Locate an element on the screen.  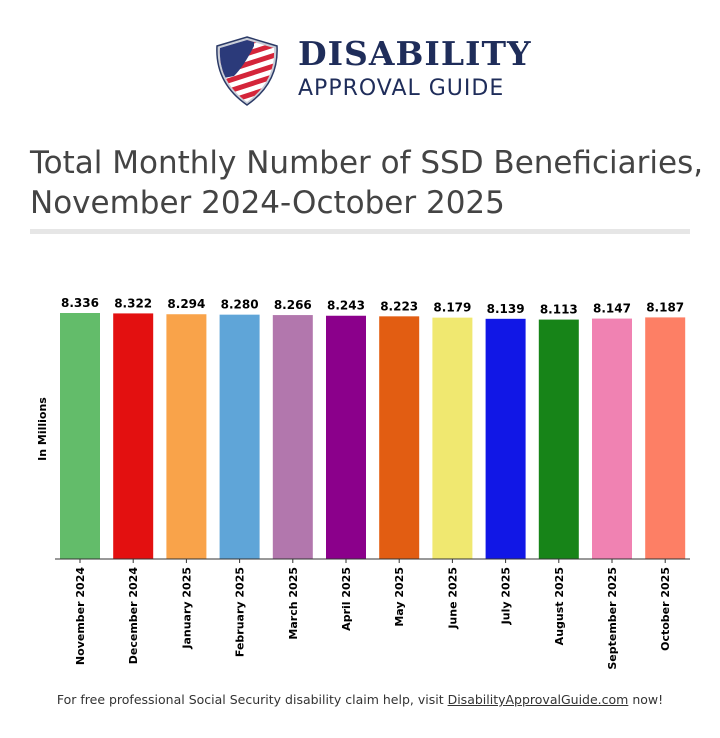
logo-text-primary: DISABILITY is located at coordinates (415, 53).